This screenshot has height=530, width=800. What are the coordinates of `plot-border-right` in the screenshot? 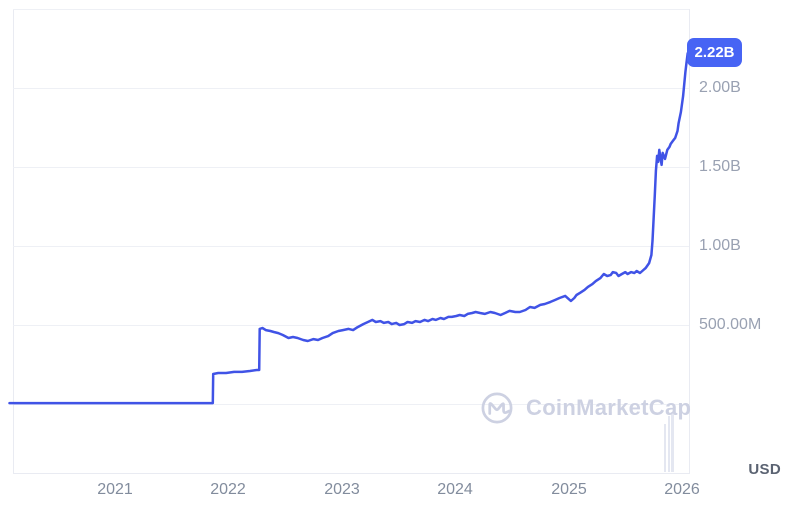 It's located at (689, 241).